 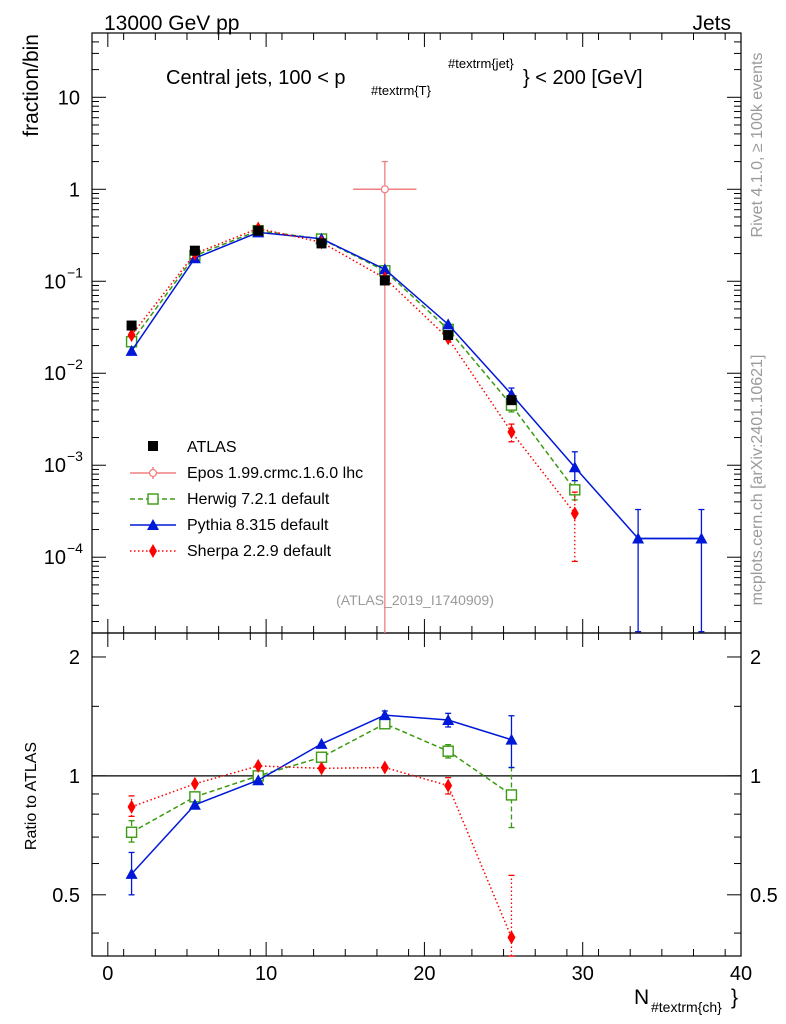 I want to click on y-axis-label: fraction/bin, so click(x=31, y=85).